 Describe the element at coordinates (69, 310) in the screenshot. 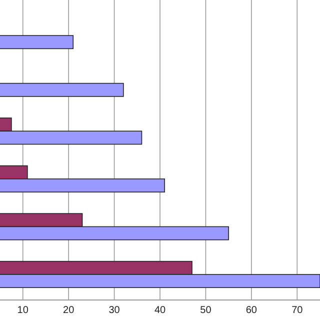

I see `x-tick-label: 20` at that location.